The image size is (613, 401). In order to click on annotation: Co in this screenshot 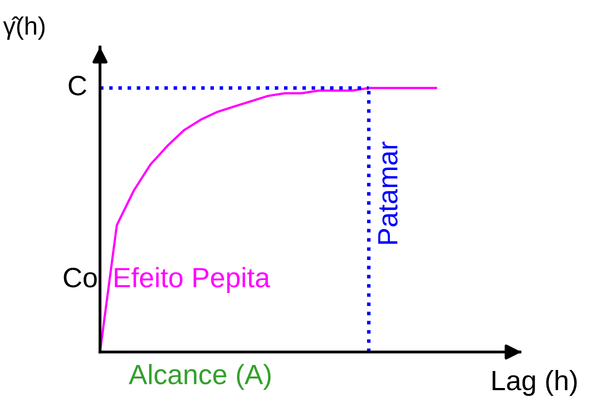, I will do `click(80, 278)`.